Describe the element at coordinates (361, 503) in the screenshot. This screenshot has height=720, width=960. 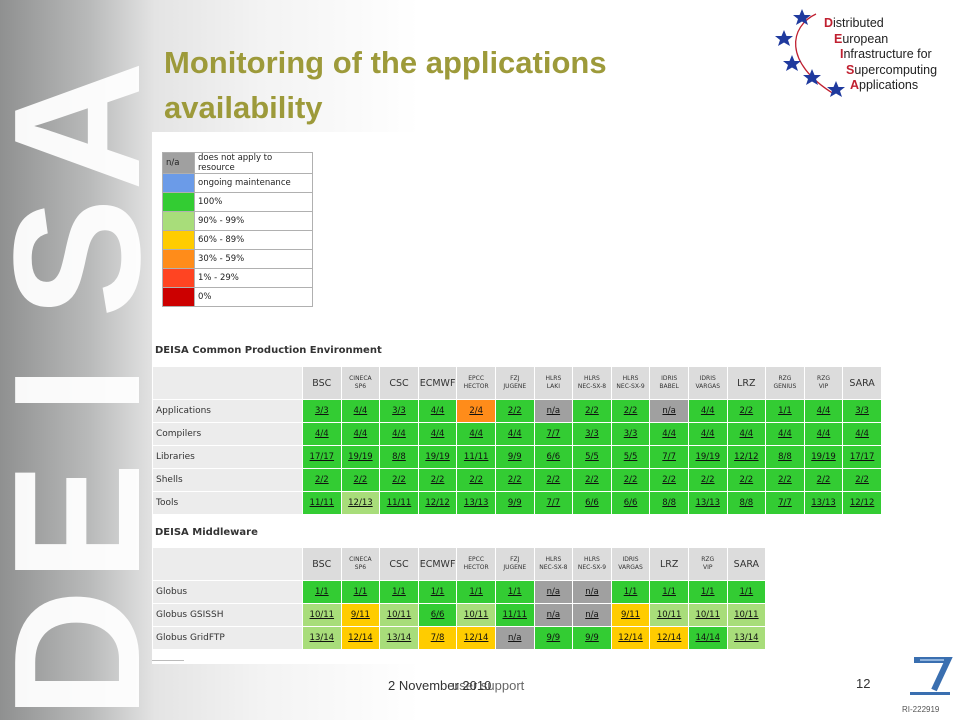
I see `status-cell-link: 12/13` at that location.